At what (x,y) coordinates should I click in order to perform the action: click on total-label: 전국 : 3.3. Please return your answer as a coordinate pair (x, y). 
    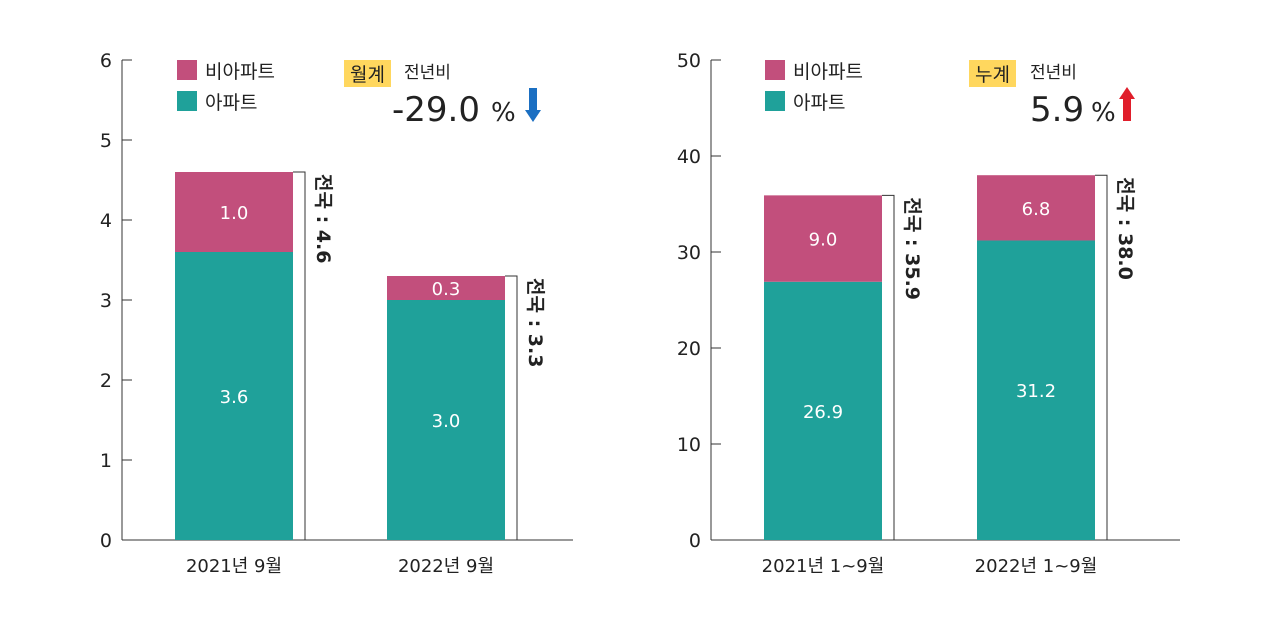
    Looking at the image, I should click on (535, 322).